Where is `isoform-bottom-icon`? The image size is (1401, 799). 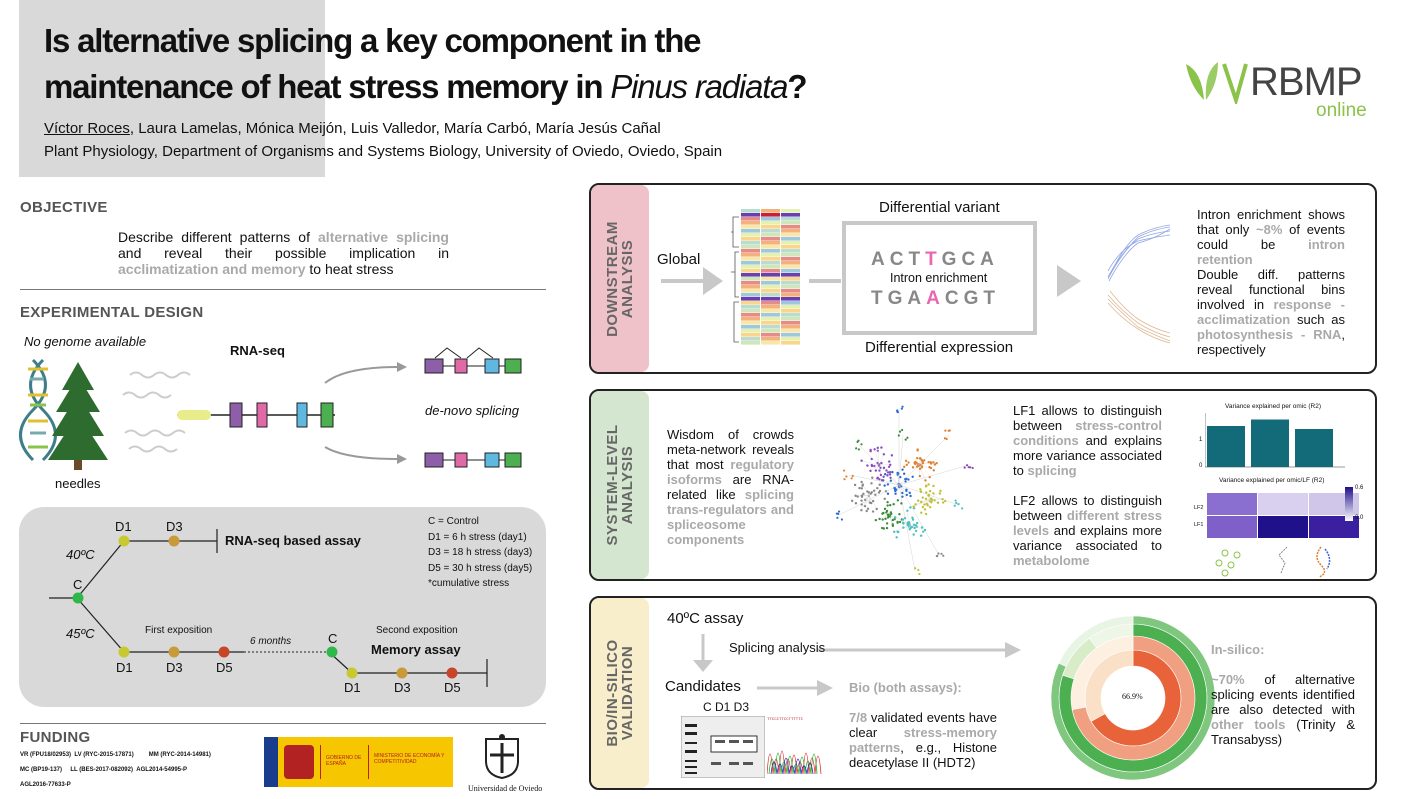
isoform-bottom-icon is located at coordinates (473, 460).